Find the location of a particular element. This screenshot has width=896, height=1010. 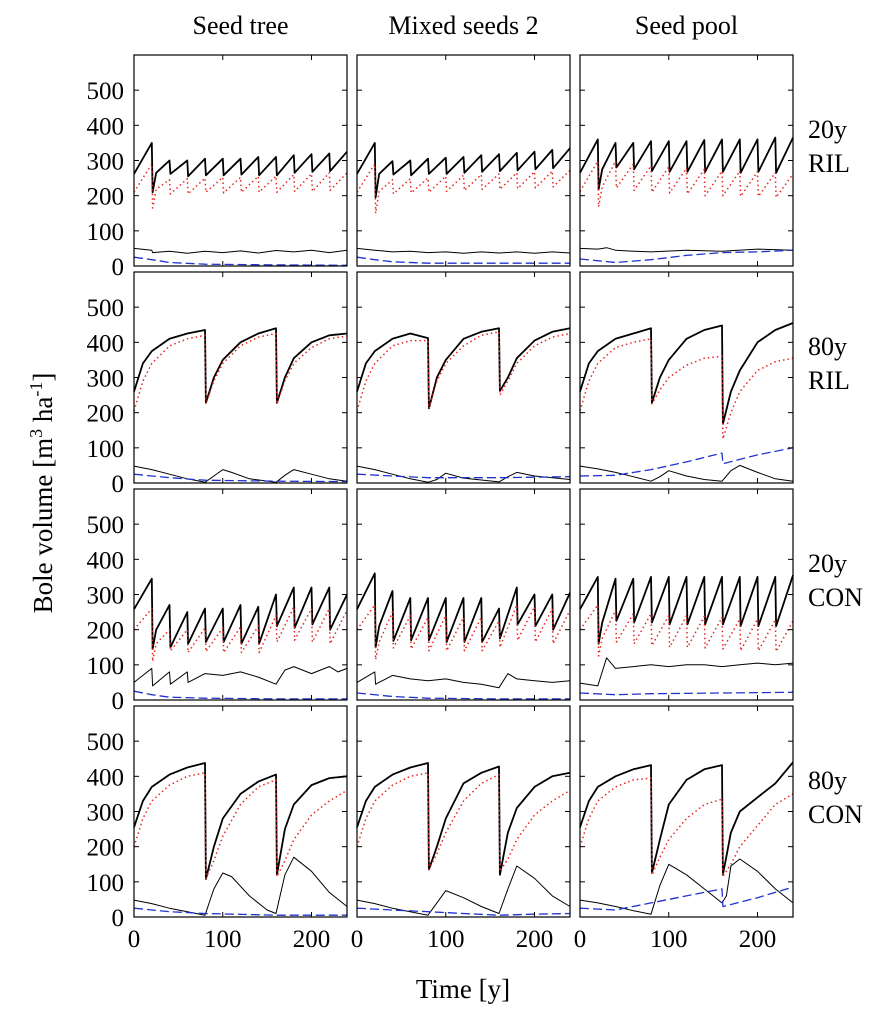

column-title: Seed pool is located at coordinates (686, 25).